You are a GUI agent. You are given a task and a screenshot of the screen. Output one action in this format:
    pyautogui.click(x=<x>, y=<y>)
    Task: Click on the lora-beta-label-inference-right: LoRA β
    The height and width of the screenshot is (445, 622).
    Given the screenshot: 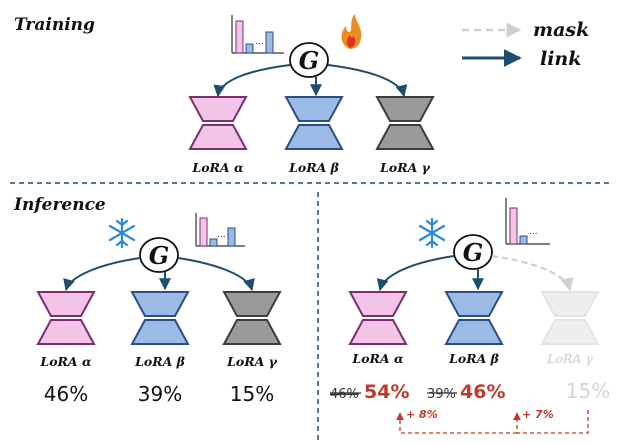 What is the action you would take?
    pyautogui.click(x=474, y=358)
    